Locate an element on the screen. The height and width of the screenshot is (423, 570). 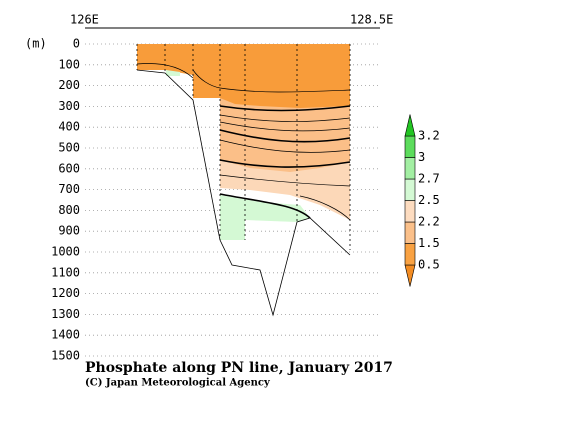
colorbar-label: 1.5 is located at coordinates (429, 243).